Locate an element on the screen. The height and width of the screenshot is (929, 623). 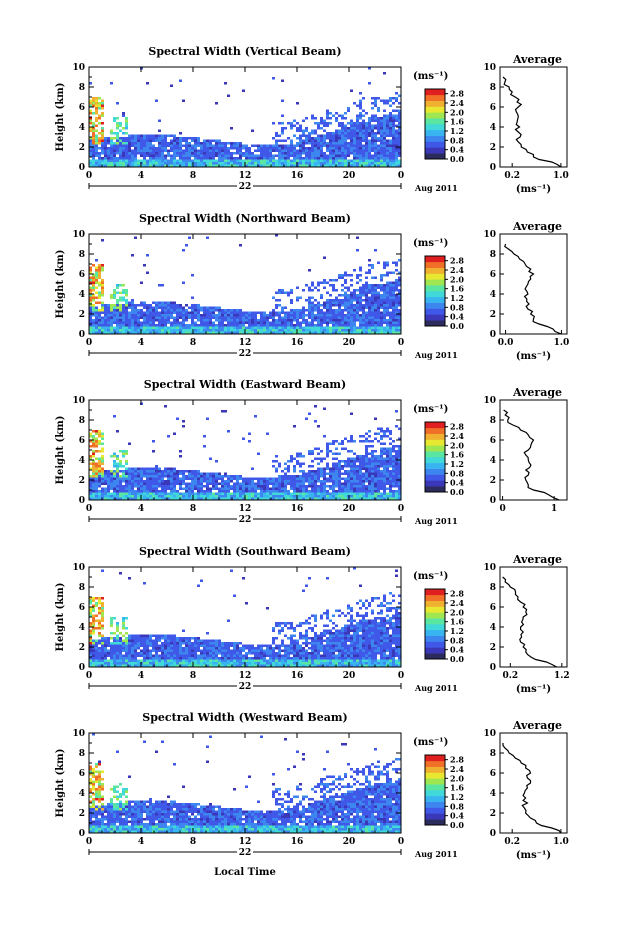
x-tick-label: 12 is located at coordinates (245, 343).